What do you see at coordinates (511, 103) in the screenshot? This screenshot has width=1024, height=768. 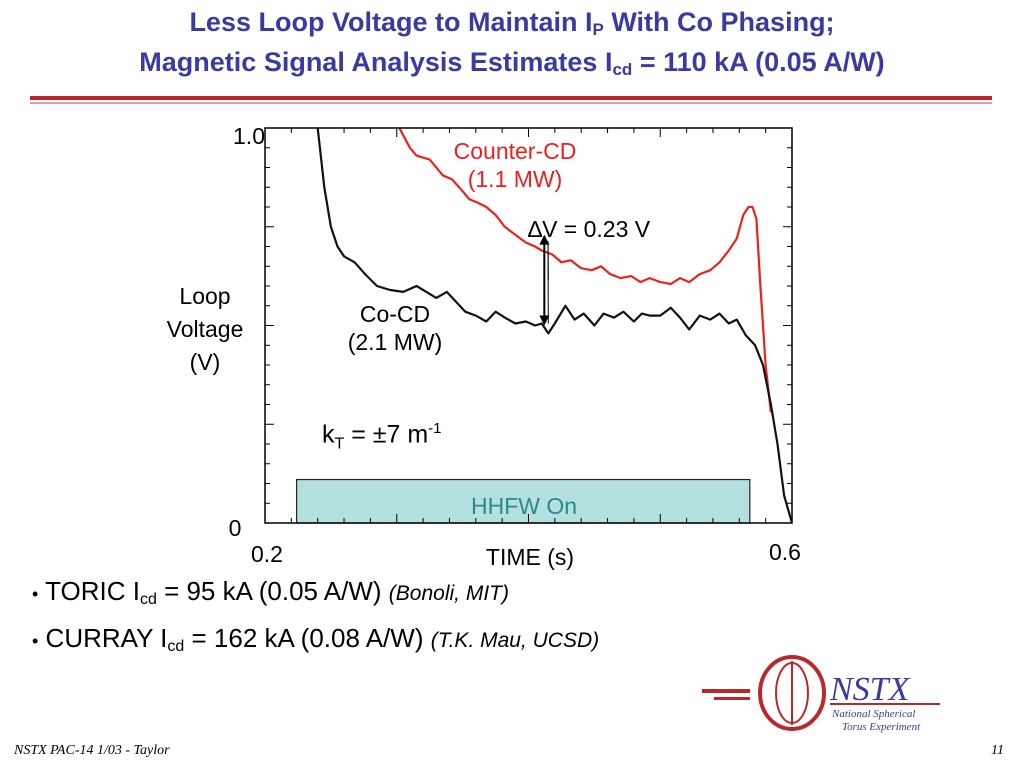 I see `title-rule-light` at bounding box center [511, 103].